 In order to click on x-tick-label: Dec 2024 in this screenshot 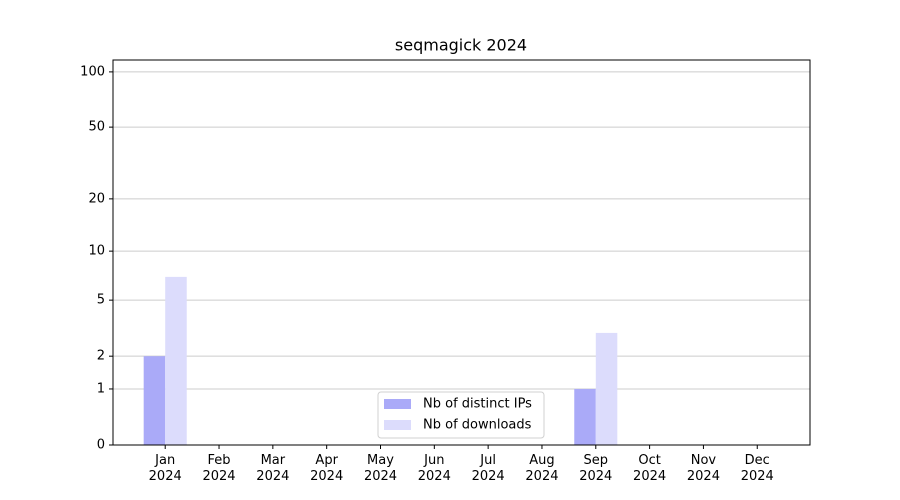, I will do `click(757, 468)`.